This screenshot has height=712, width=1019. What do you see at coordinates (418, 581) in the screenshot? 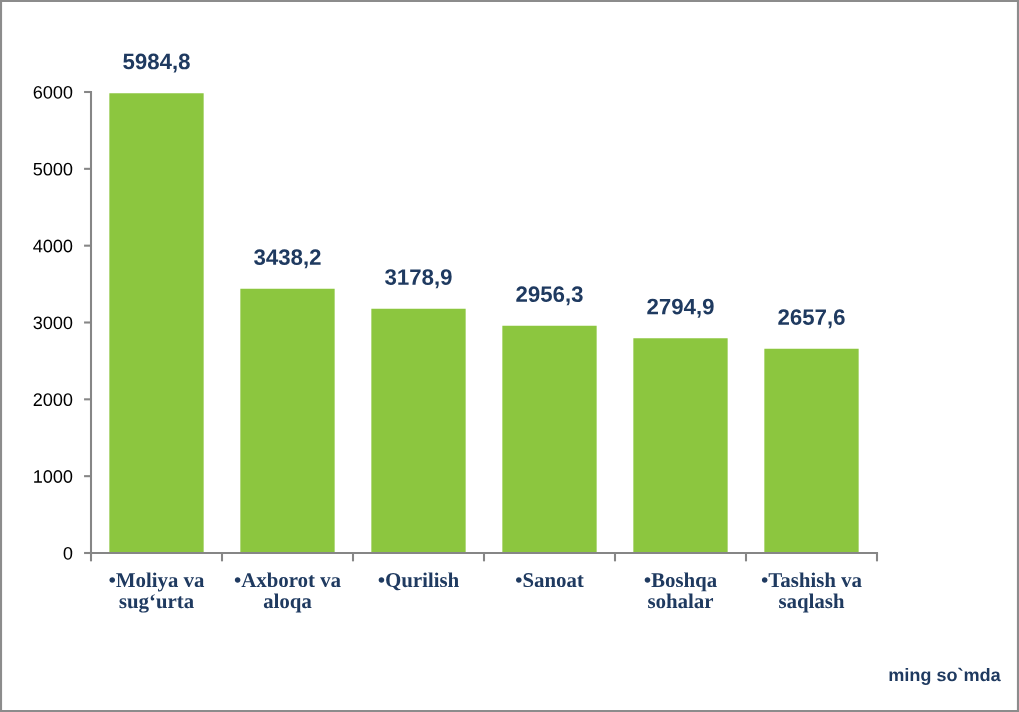
I see `x-tick-label: •Qurilish` at bounding box center [418, 581].